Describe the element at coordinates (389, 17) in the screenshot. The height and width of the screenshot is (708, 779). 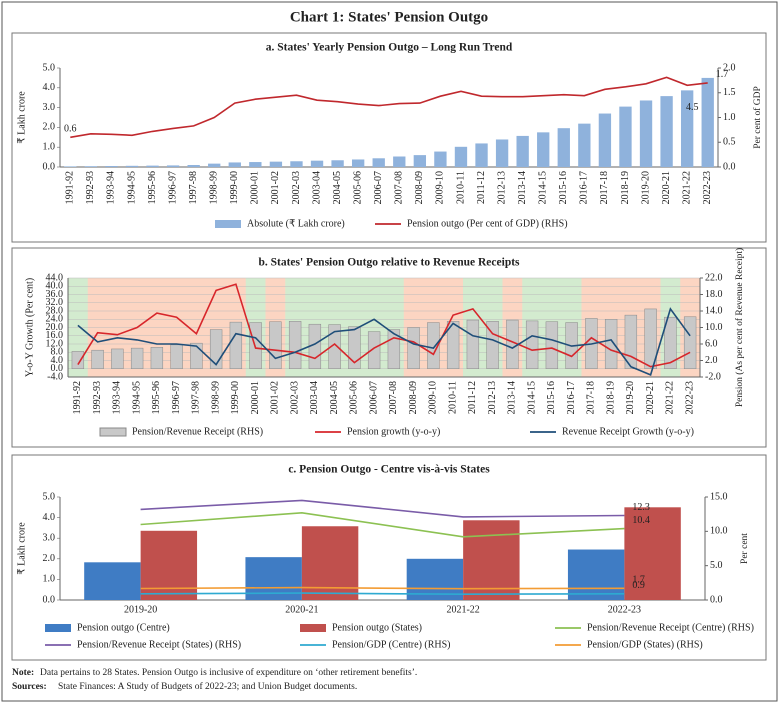
I see `page-title: Chart 1: States' Pension Outgo` at that location.